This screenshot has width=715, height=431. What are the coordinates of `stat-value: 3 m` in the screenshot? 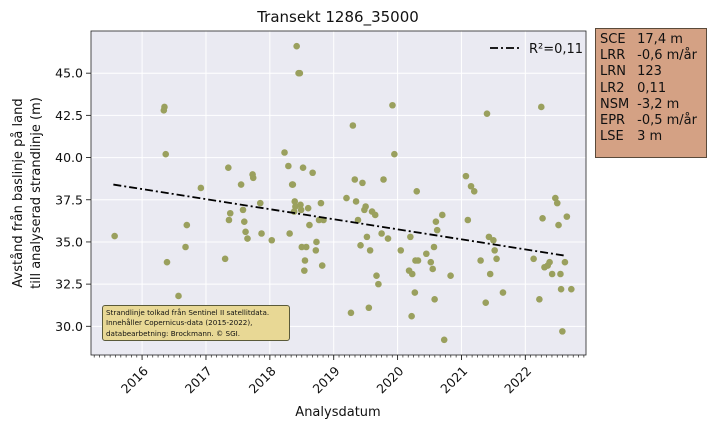 It's located at (650, 137).